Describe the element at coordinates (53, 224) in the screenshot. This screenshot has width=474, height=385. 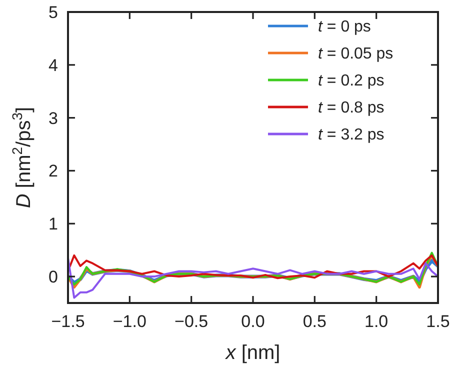
I see `y-tick-label: 1` at that location.